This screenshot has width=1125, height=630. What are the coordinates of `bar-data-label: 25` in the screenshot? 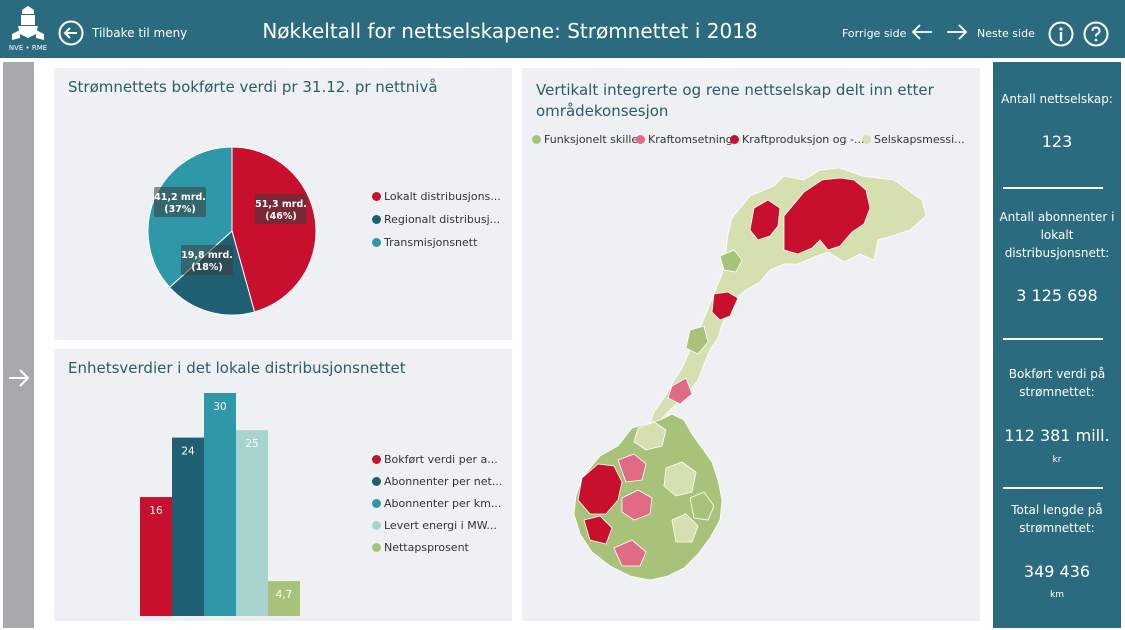 It's located at (251, 444).